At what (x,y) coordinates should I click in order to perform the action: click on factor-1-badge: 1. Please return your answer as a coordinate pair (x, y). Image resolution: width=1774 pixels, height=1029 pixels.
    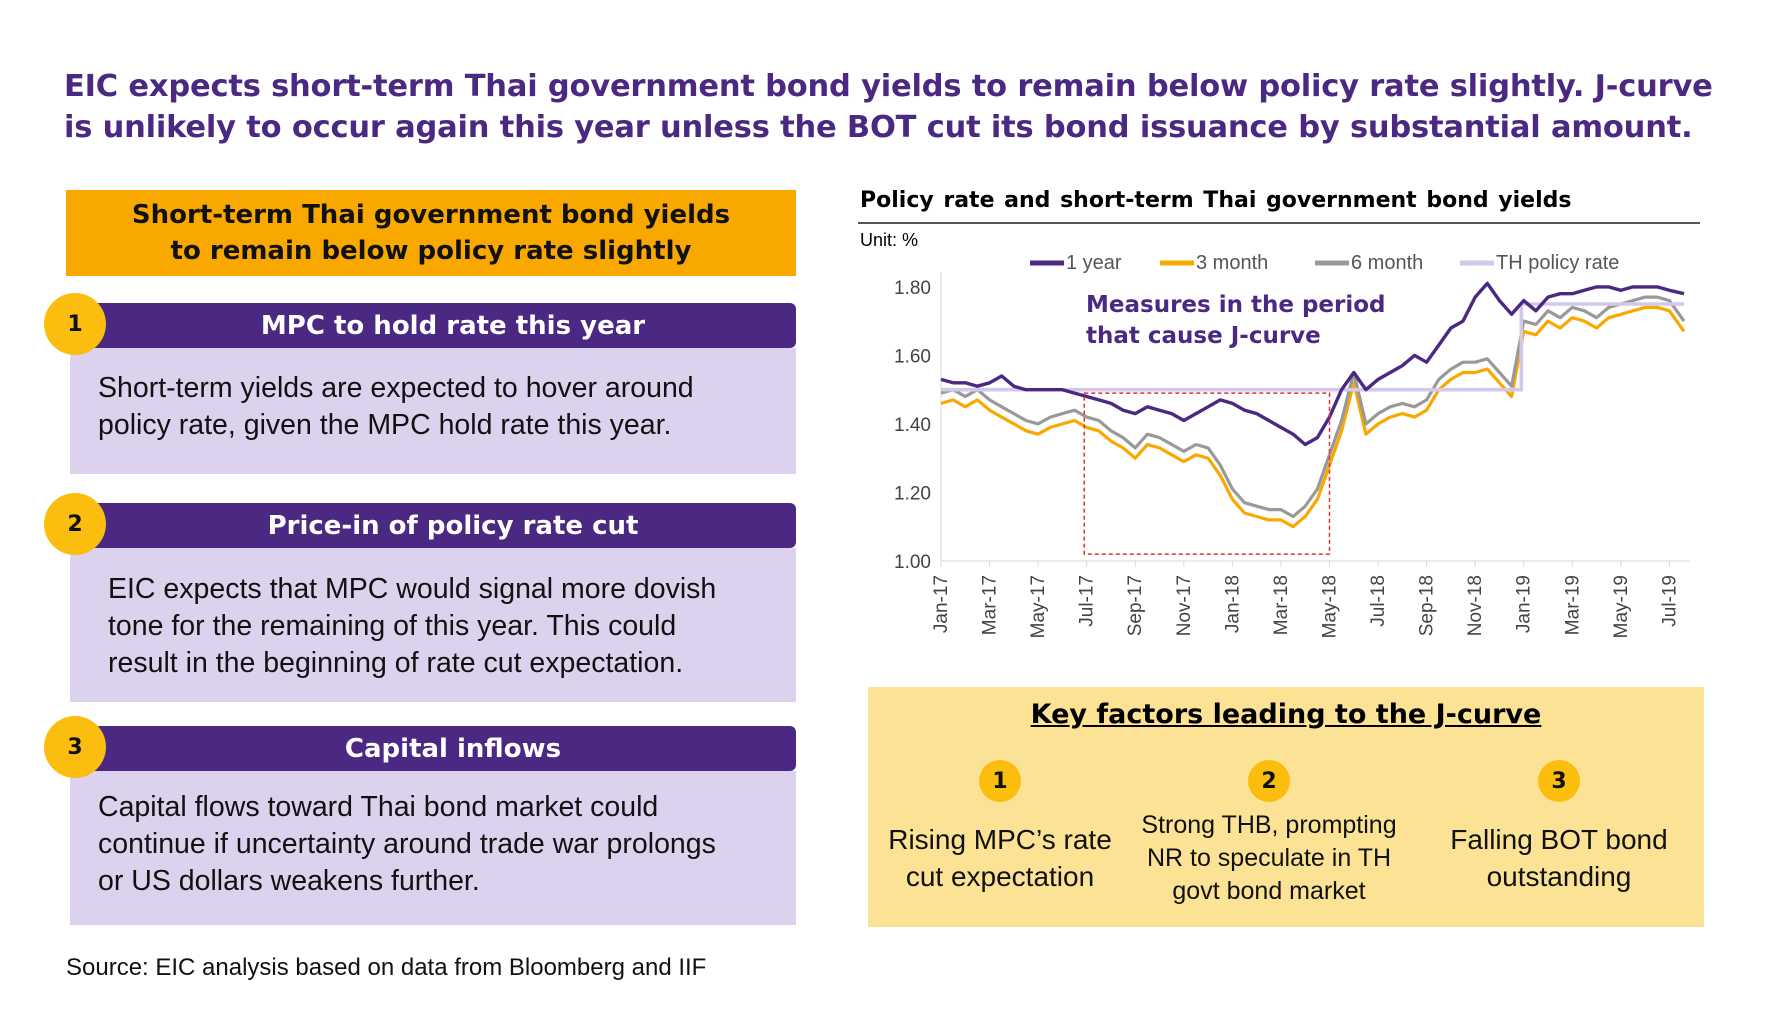
    Looking at the image, I should click on (1000, 781).